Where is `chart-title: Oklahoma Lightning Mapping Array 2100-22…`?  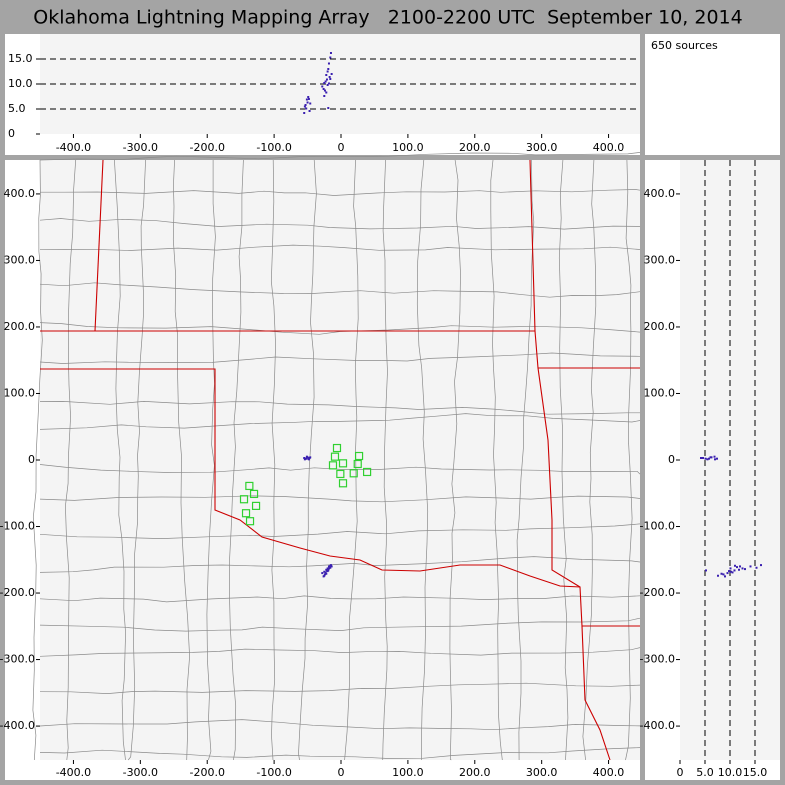
chart-title: Oklahoma Lightning Mapping Array 2100-22… is located at coordinates (388, 18).